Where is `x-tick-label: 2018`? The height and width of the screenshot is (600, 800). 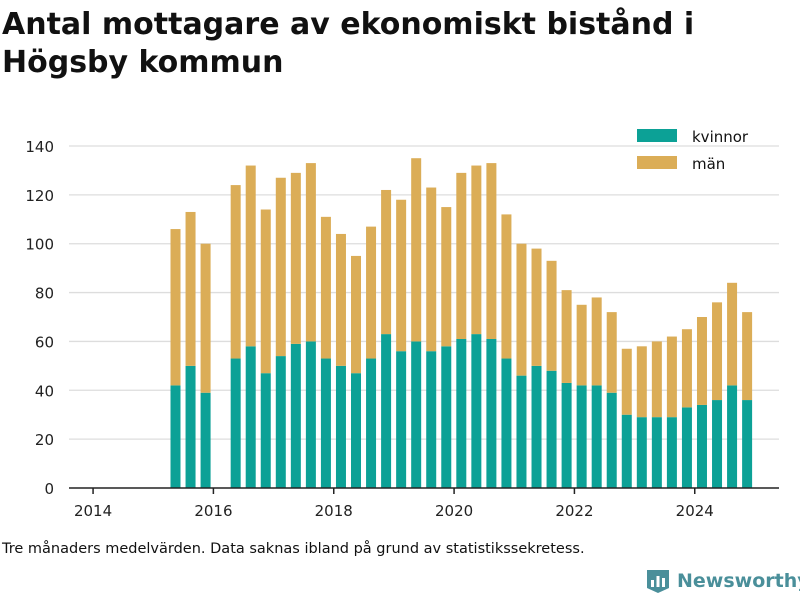 x-tick-label: 2018 is located at coordinates (334, 511).